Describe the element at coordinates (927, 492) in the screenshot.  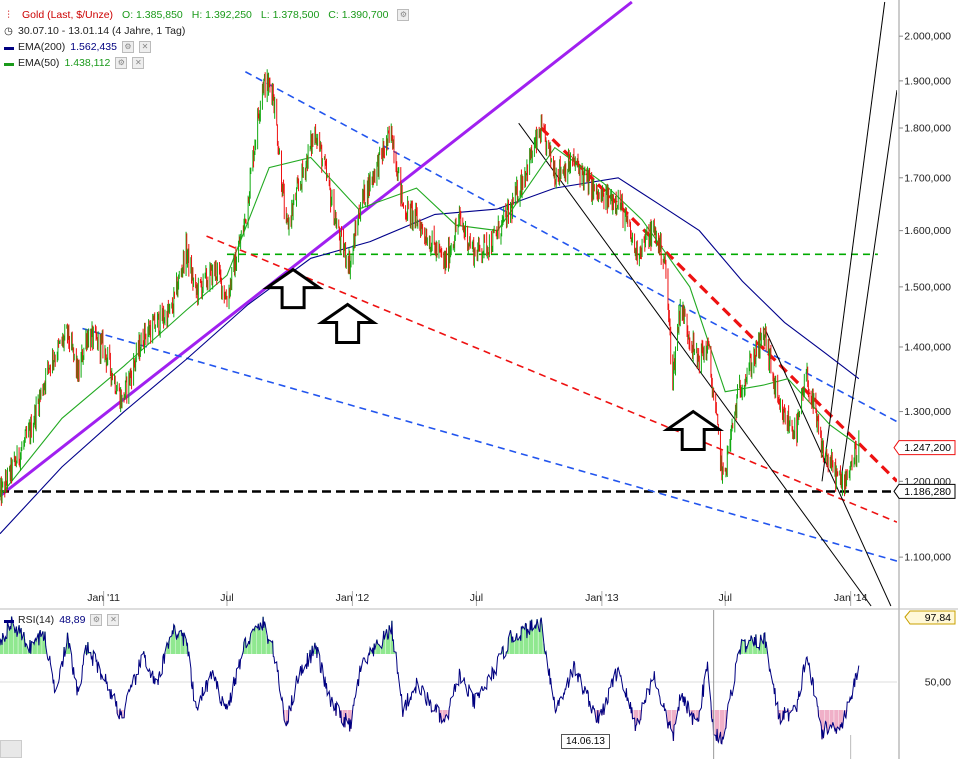
I see `price-badge-label: 1.186,280` at that location.